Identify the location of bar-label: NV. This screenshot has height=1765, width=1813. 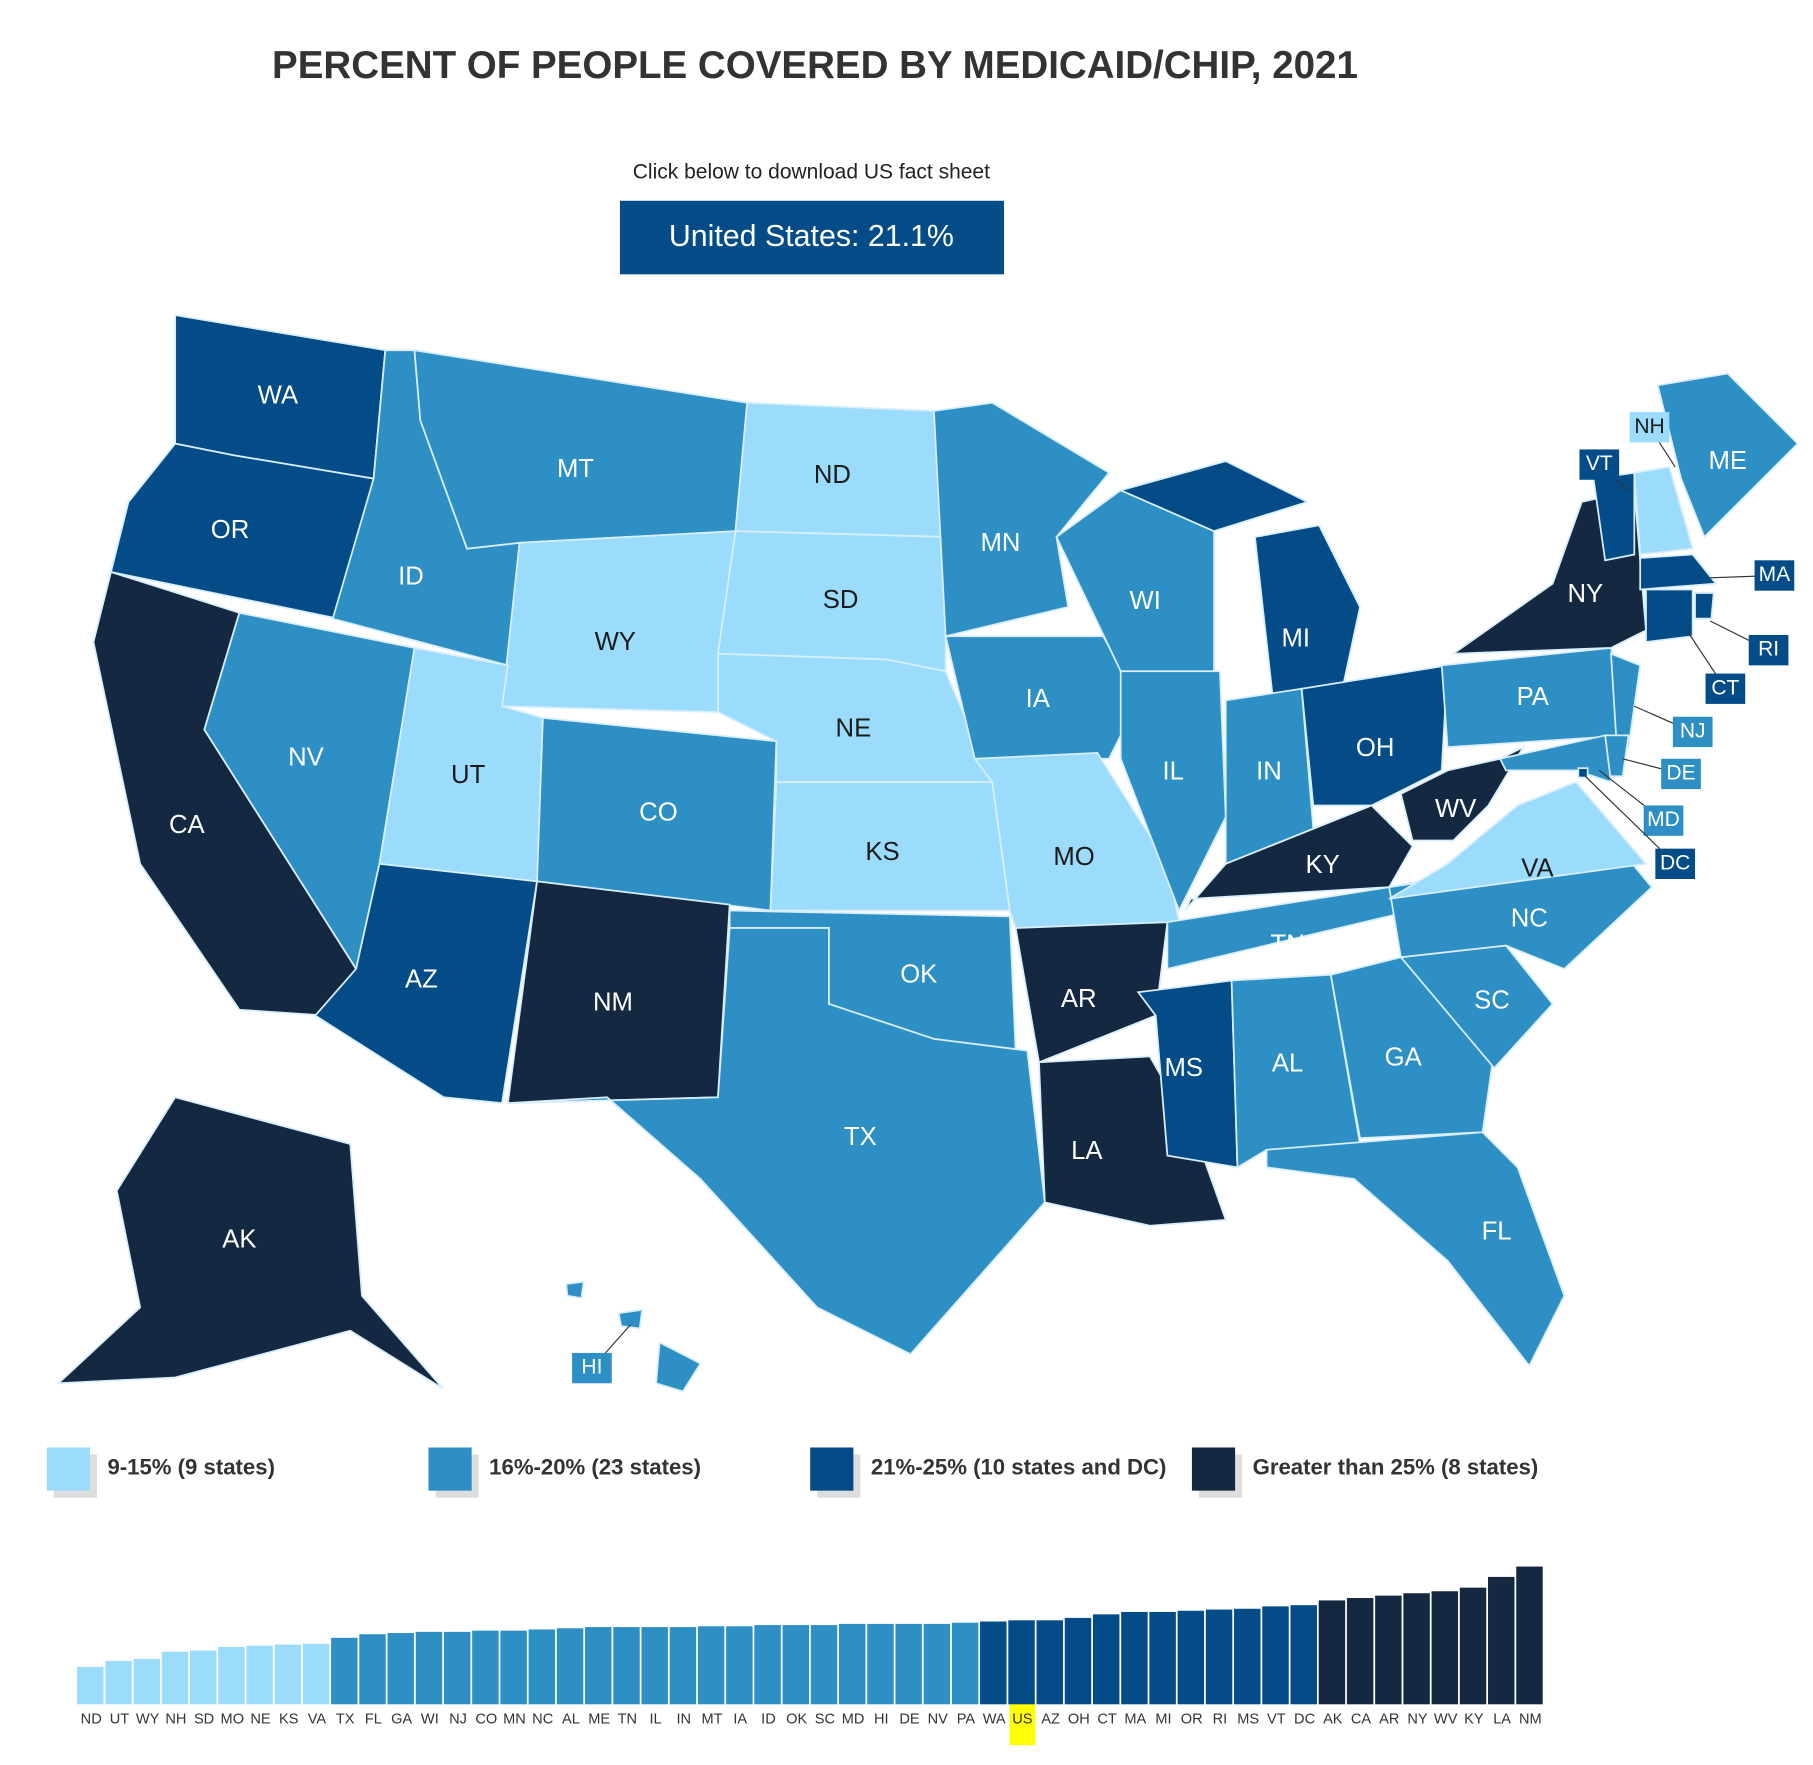
(938, 1719).